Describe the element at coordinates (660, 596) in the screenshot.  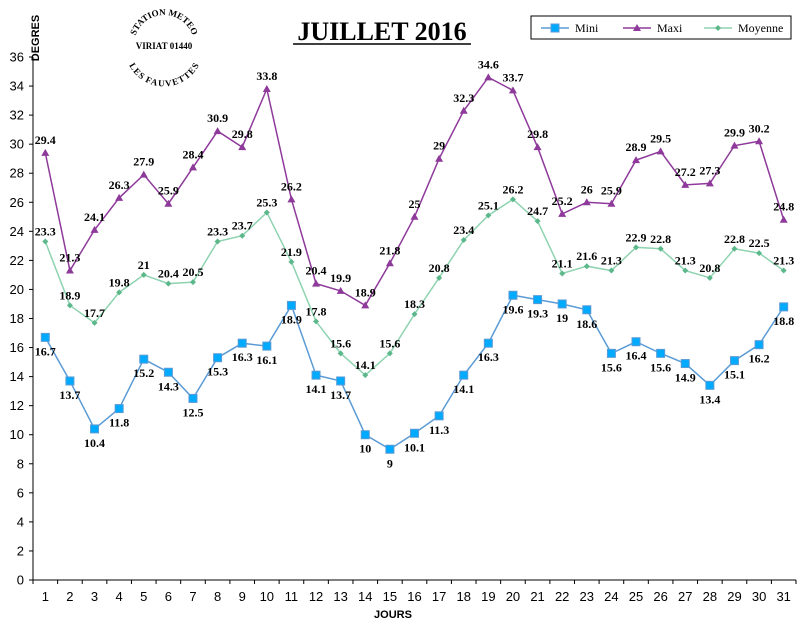
I see `x-tick-label: 26` at that location.